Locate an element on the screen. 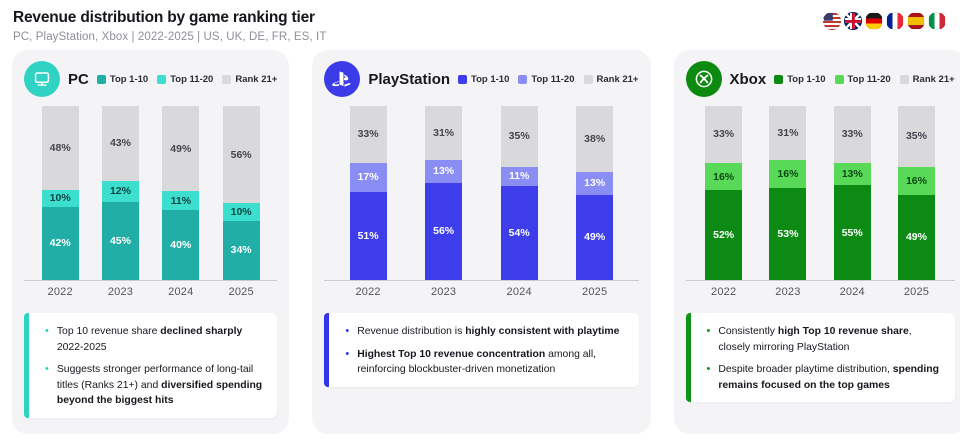 This screenshot has width=960, height=438. bar-column: 35% 16% 49% is located at coordinates (916, 193).